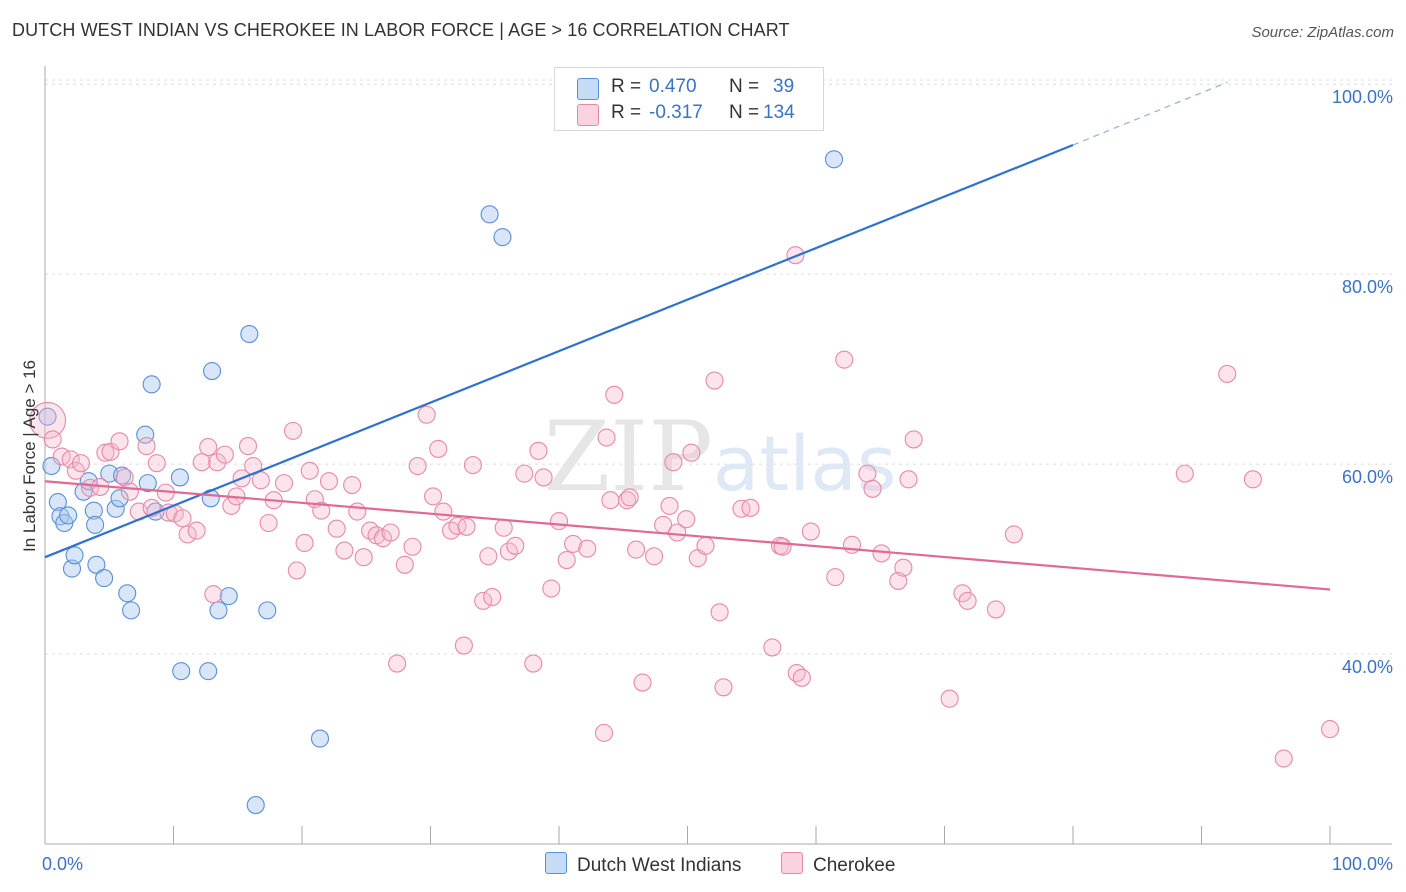  I want to click on bottom-legend-cherokee: Cherokee, so click(838, 864).